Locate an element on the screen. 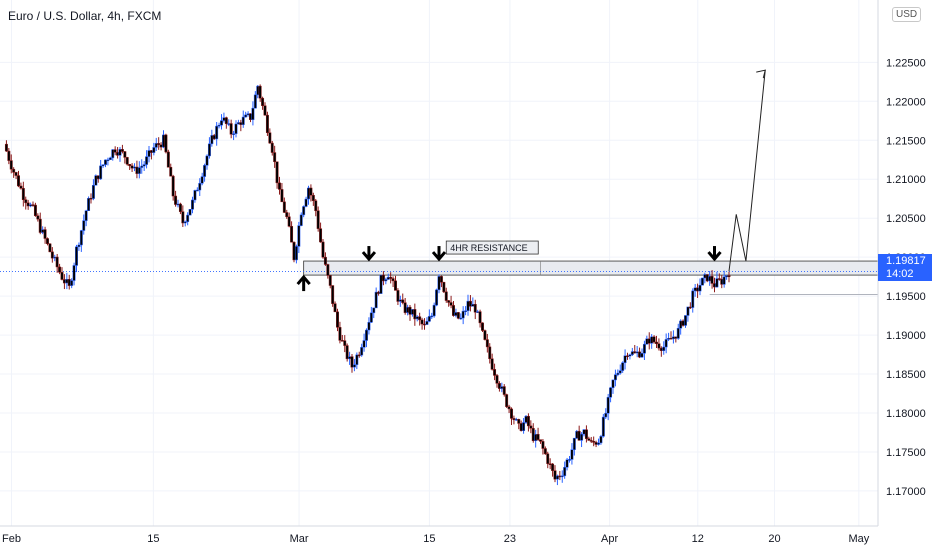 Image resolution: width=932 pixels, height=550 pixels. time-axis-label: May is located at coordinates (858, 539).